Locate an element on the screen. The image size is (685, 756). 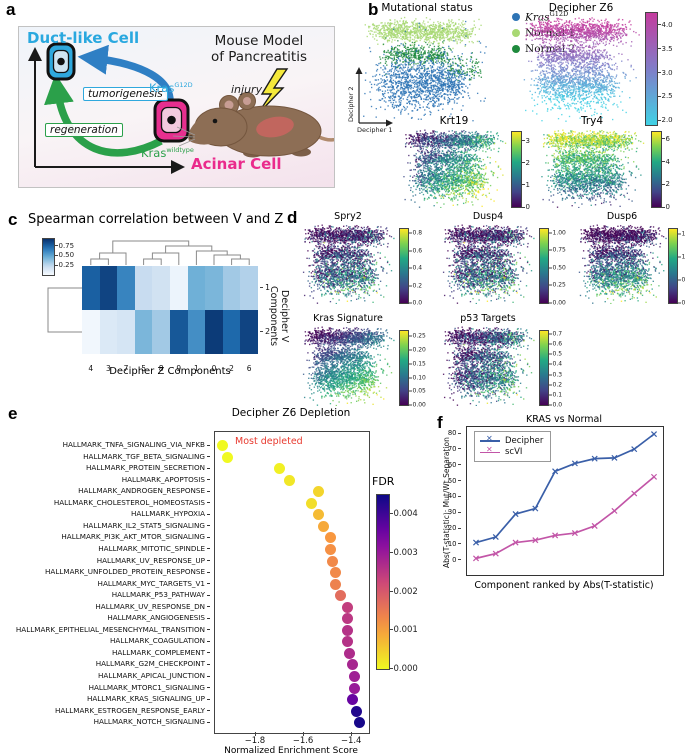
colorbar-tick: 0.2 is located at coordinates (416, 285).